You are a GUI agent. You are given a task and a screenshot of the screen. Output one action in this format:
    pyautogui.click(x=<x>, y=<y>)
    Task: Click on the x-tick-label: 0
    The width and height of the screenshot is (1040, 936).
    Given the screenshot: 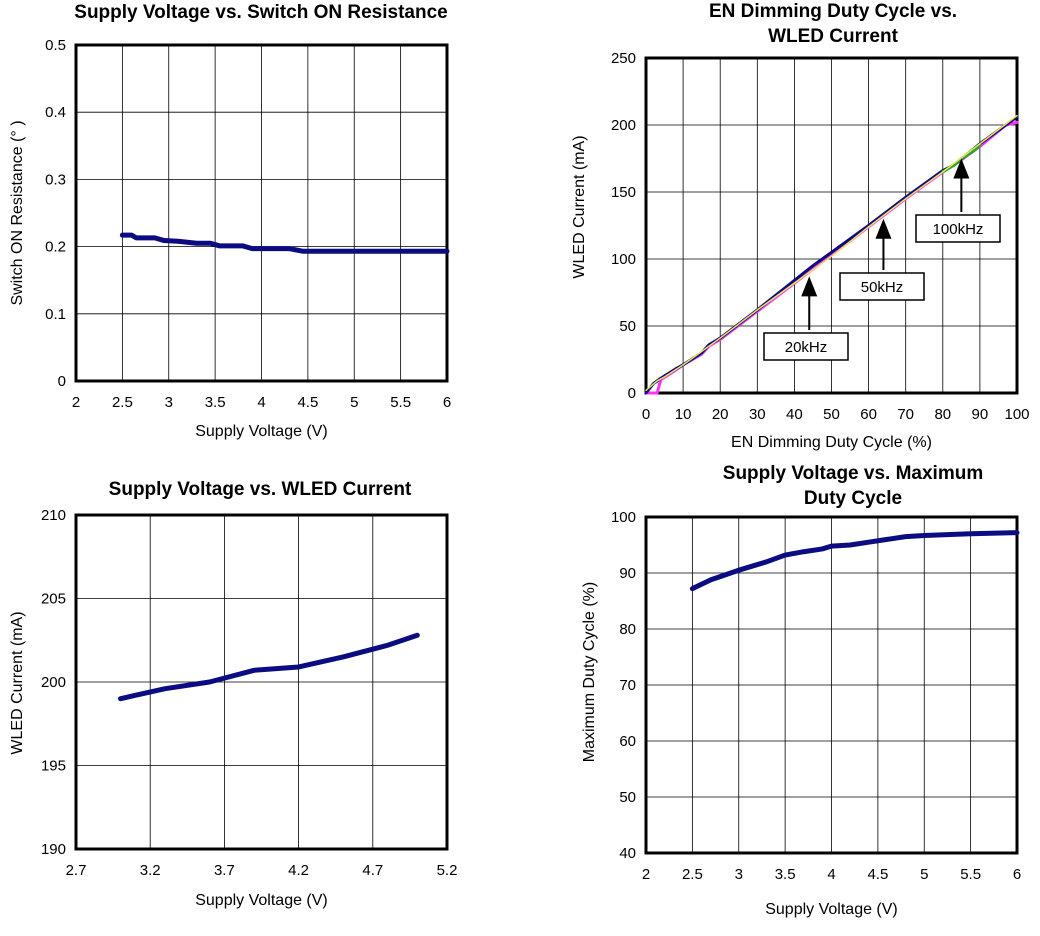 What is the action you would take?
    pyautogui.click(x=646, y=414)
    